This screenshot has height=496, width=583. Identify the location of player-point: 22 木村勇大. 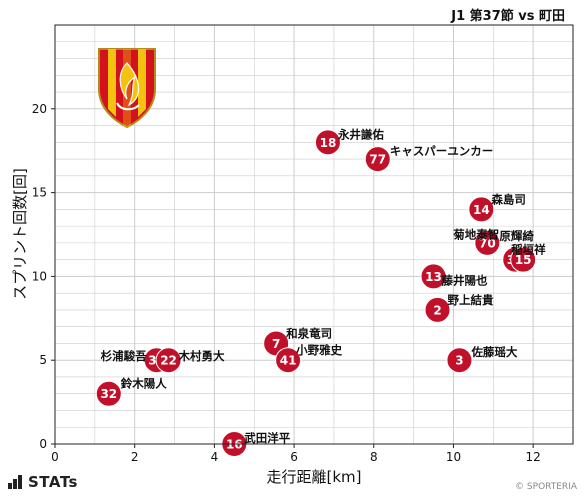
(190, 360).